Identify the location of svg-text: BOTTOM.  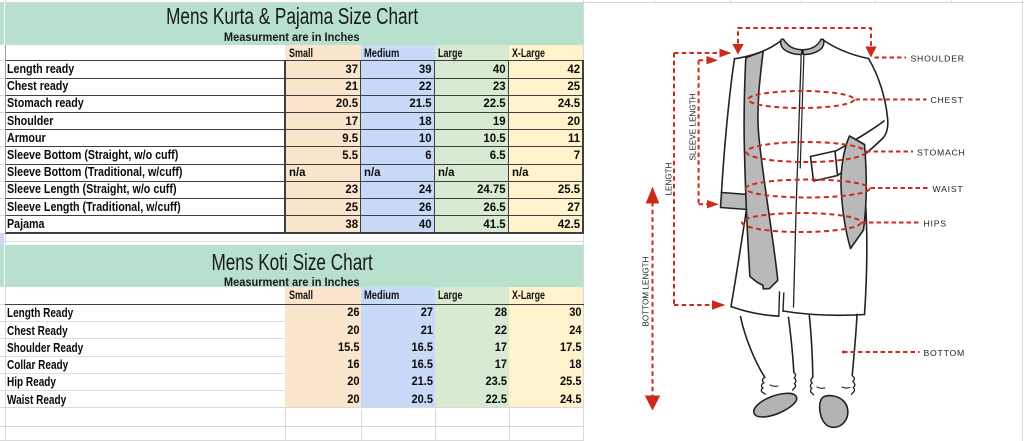
(945, 353).